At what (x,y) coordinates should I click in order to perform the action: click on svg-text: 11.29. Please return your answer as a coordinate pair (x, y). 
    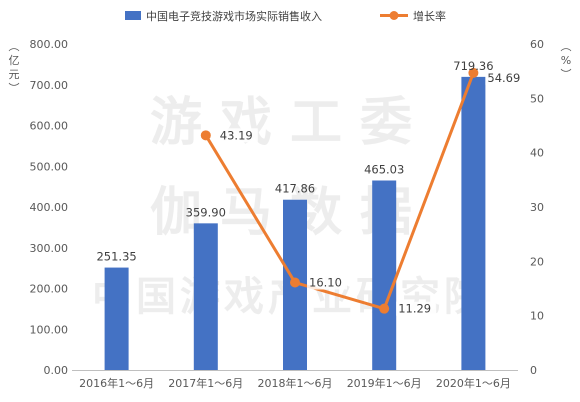
    Looking at the image, I should click on (414, 309).